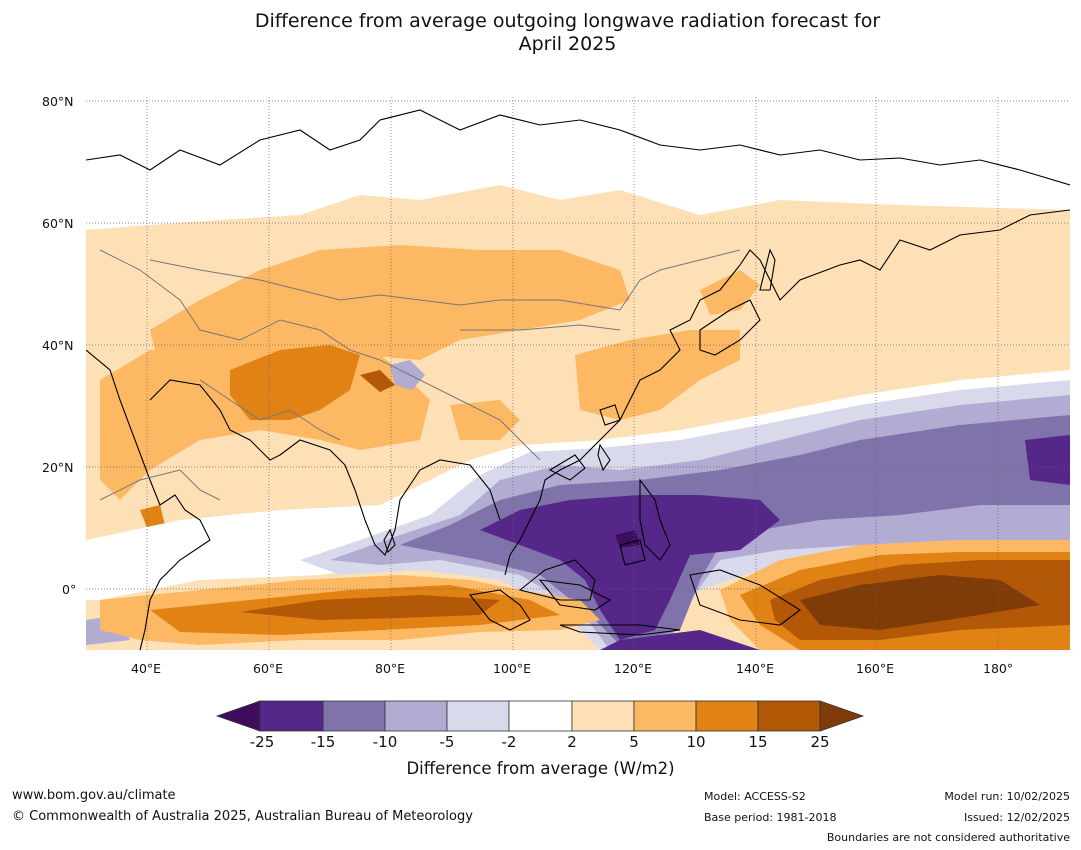 This screenshot has height=850, width=1081. I want to click on lat-label-40n: 40°N, so click(58, 345).